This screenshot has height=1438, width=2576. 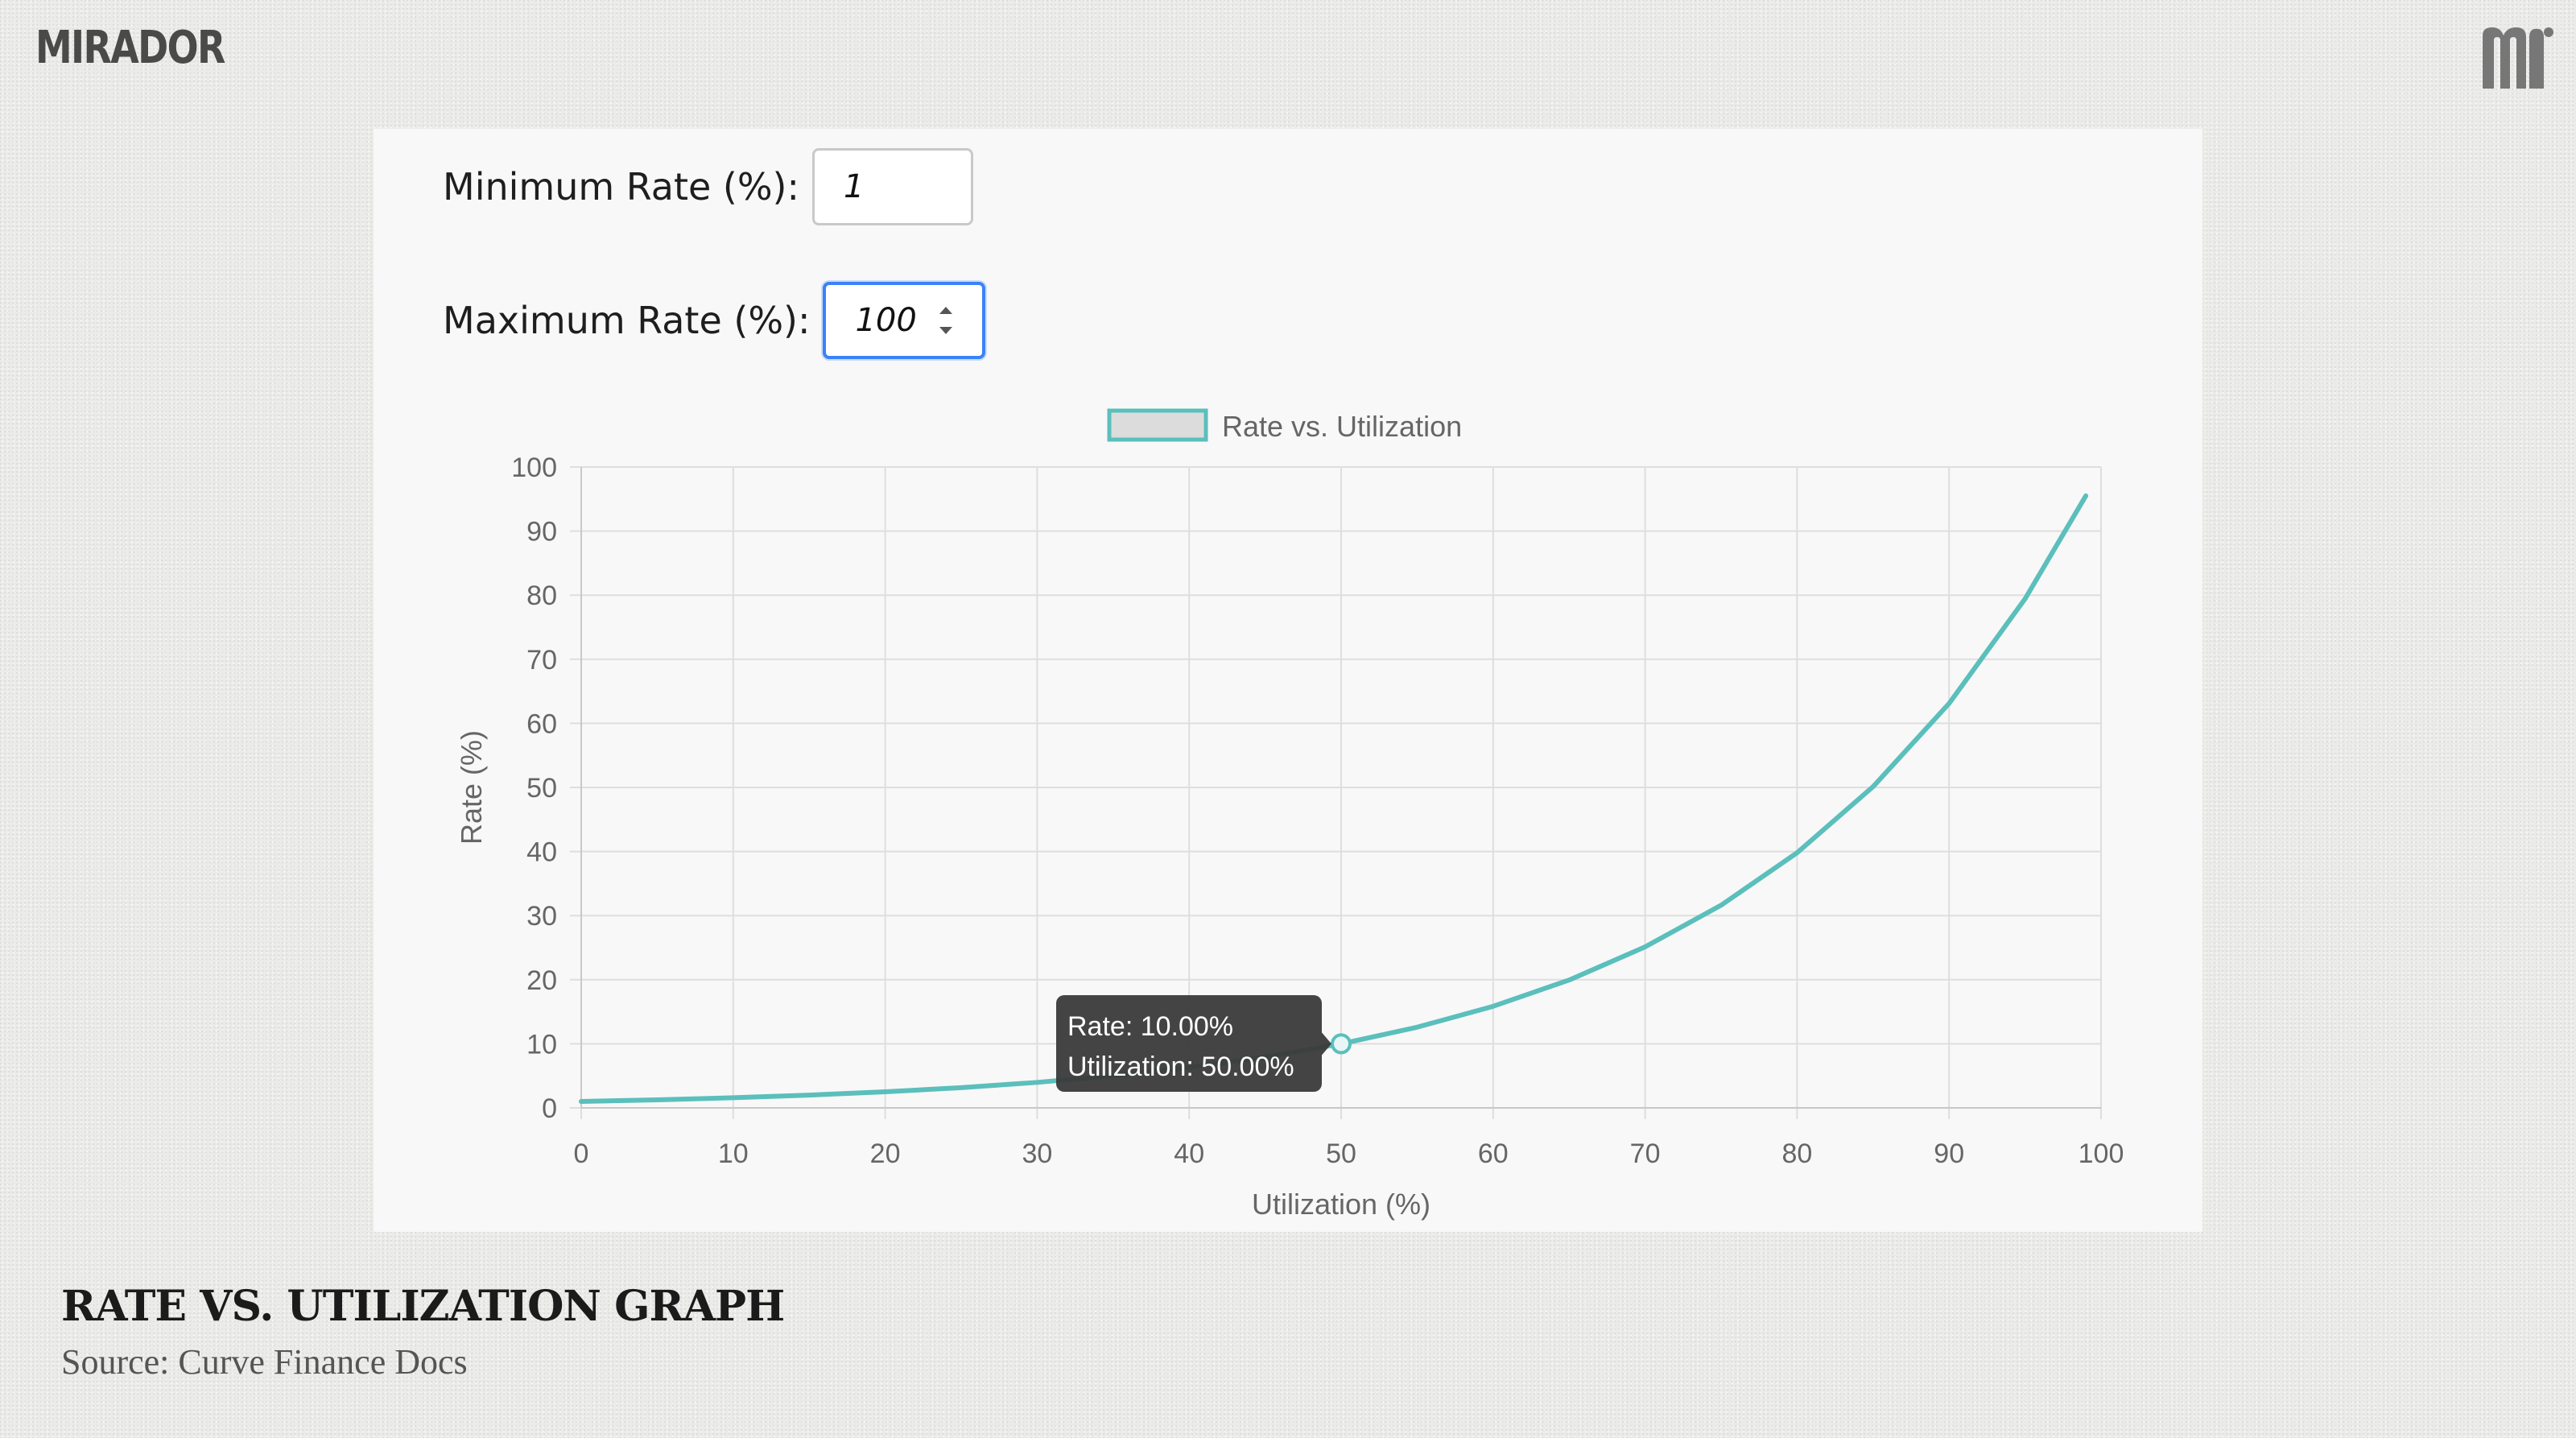 What do you see at coordinates (733, 1153) in the screenshot?
I see `x-tick-label: 10` at bounding box center [733, 1153].